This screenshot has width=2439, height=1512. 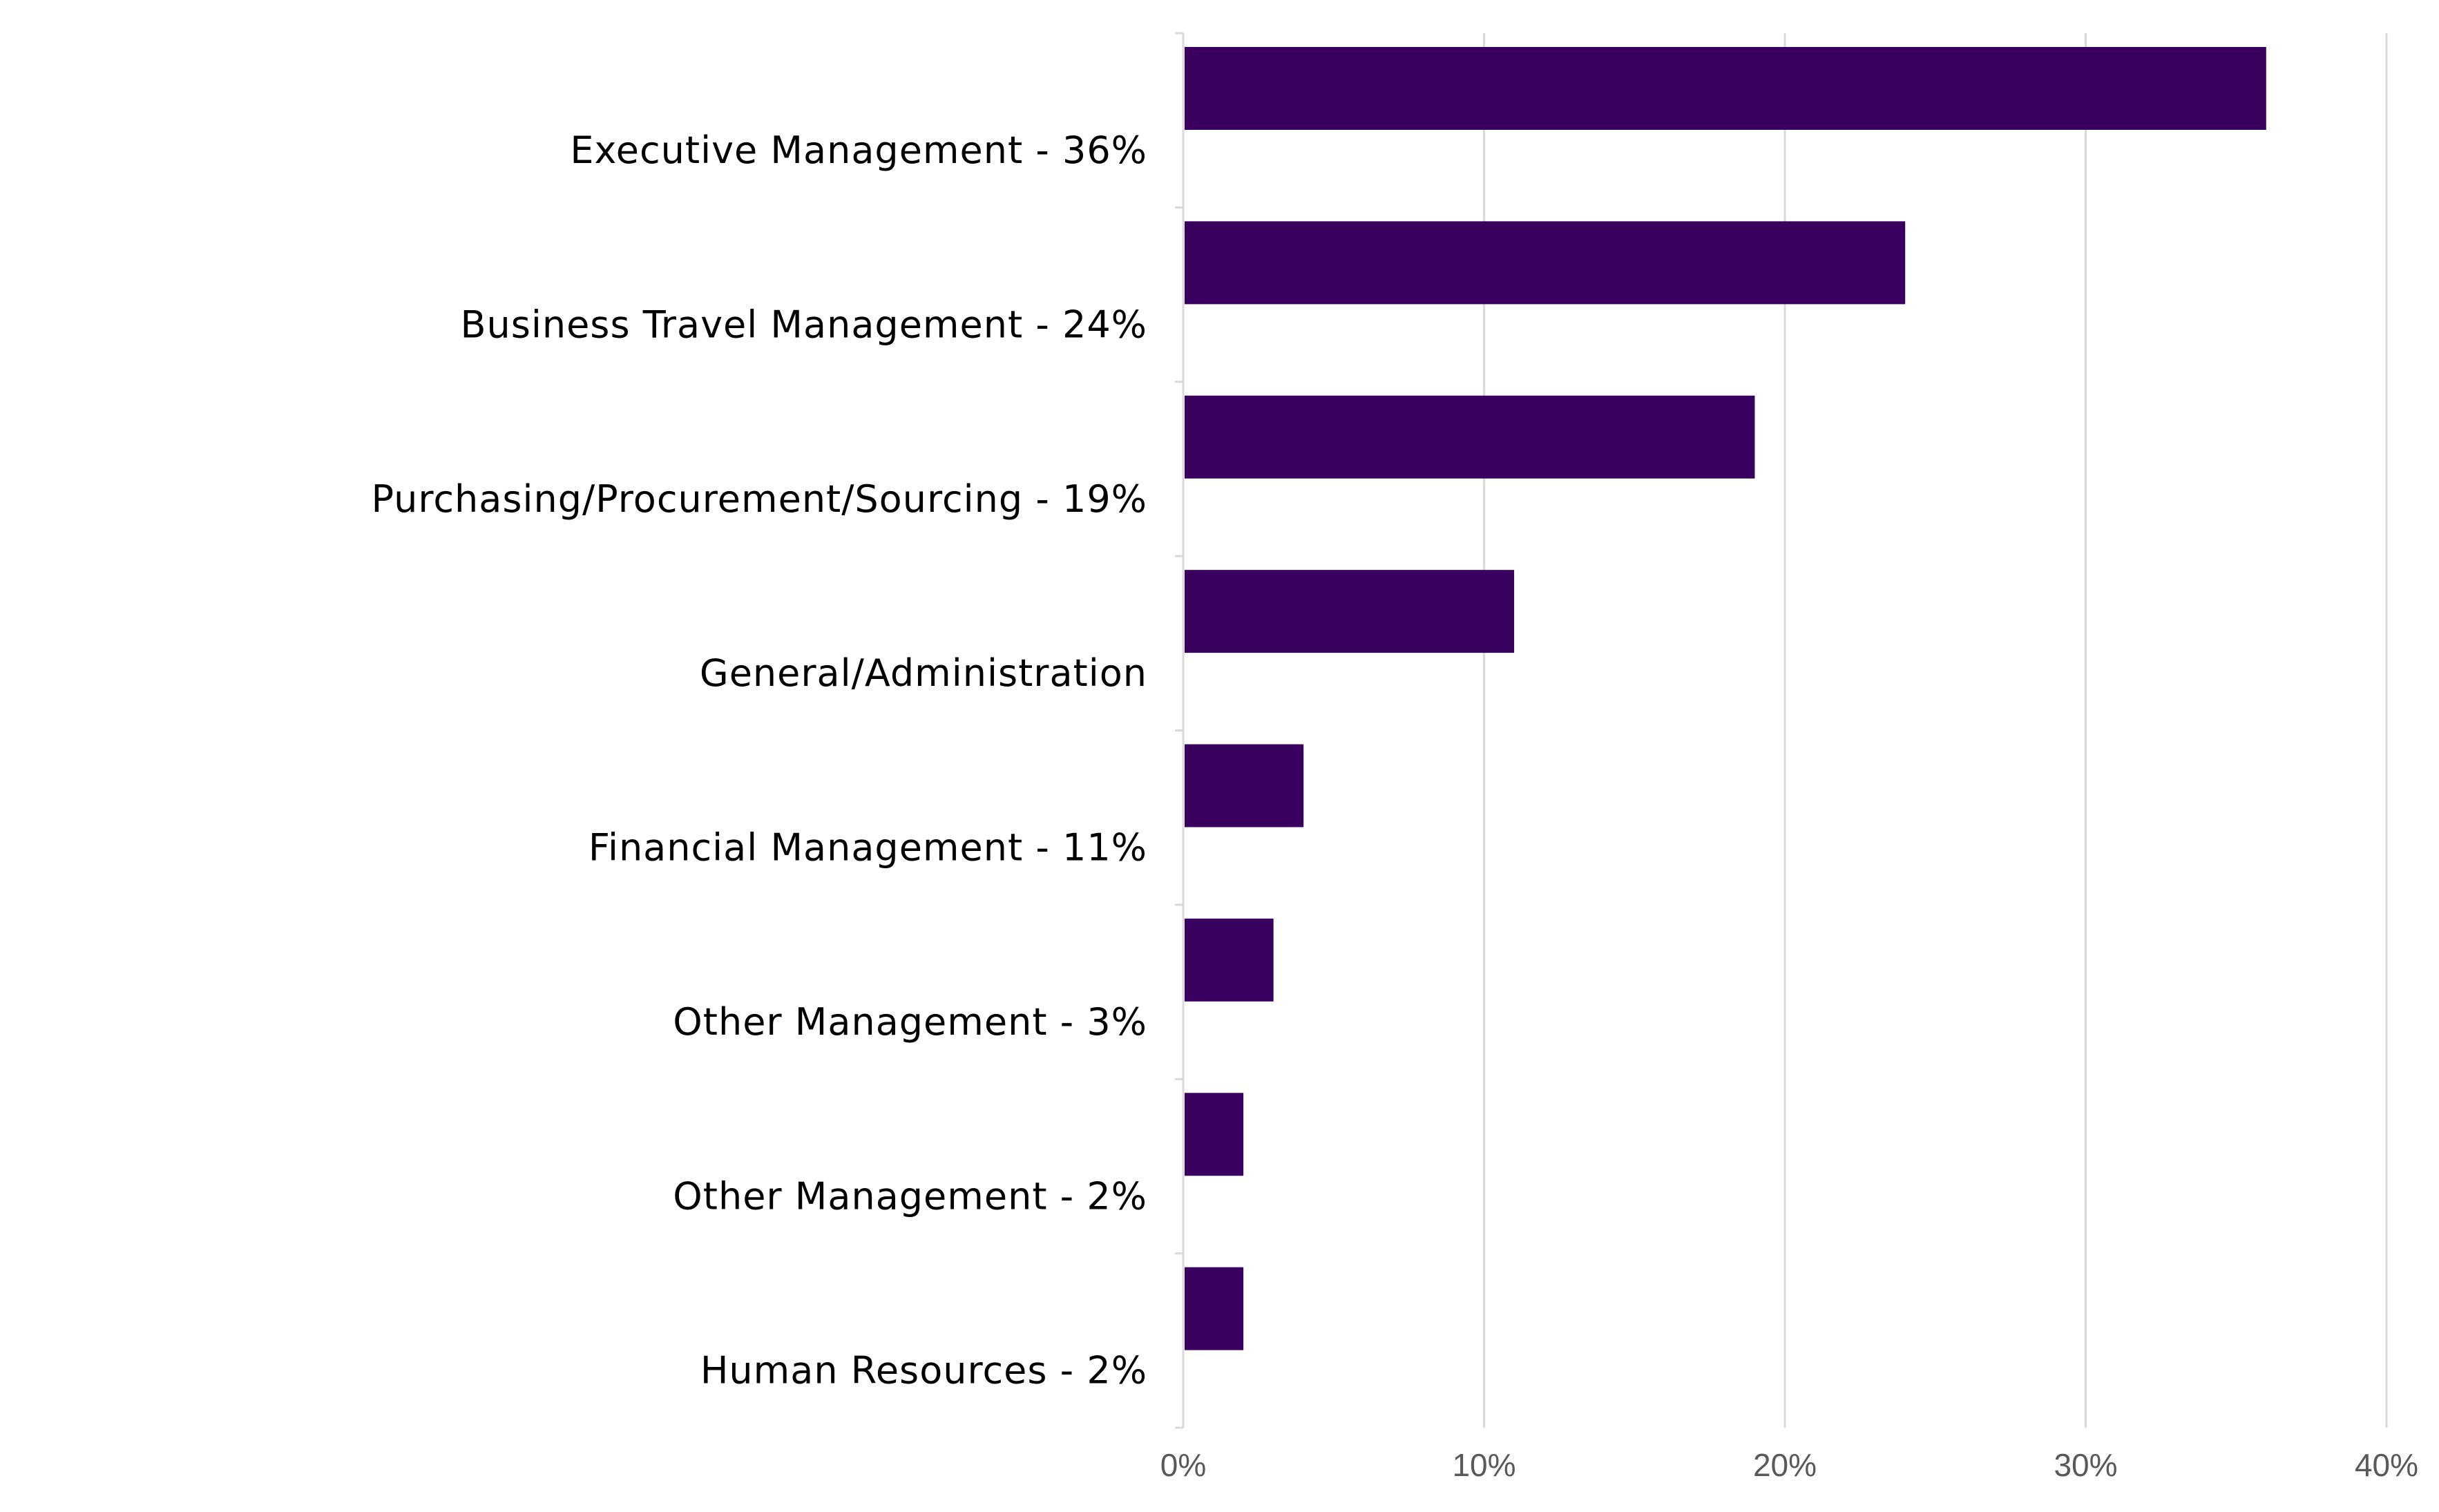 I want to click on category-label: Other Management - 2%, so click(x=910, y=1196).